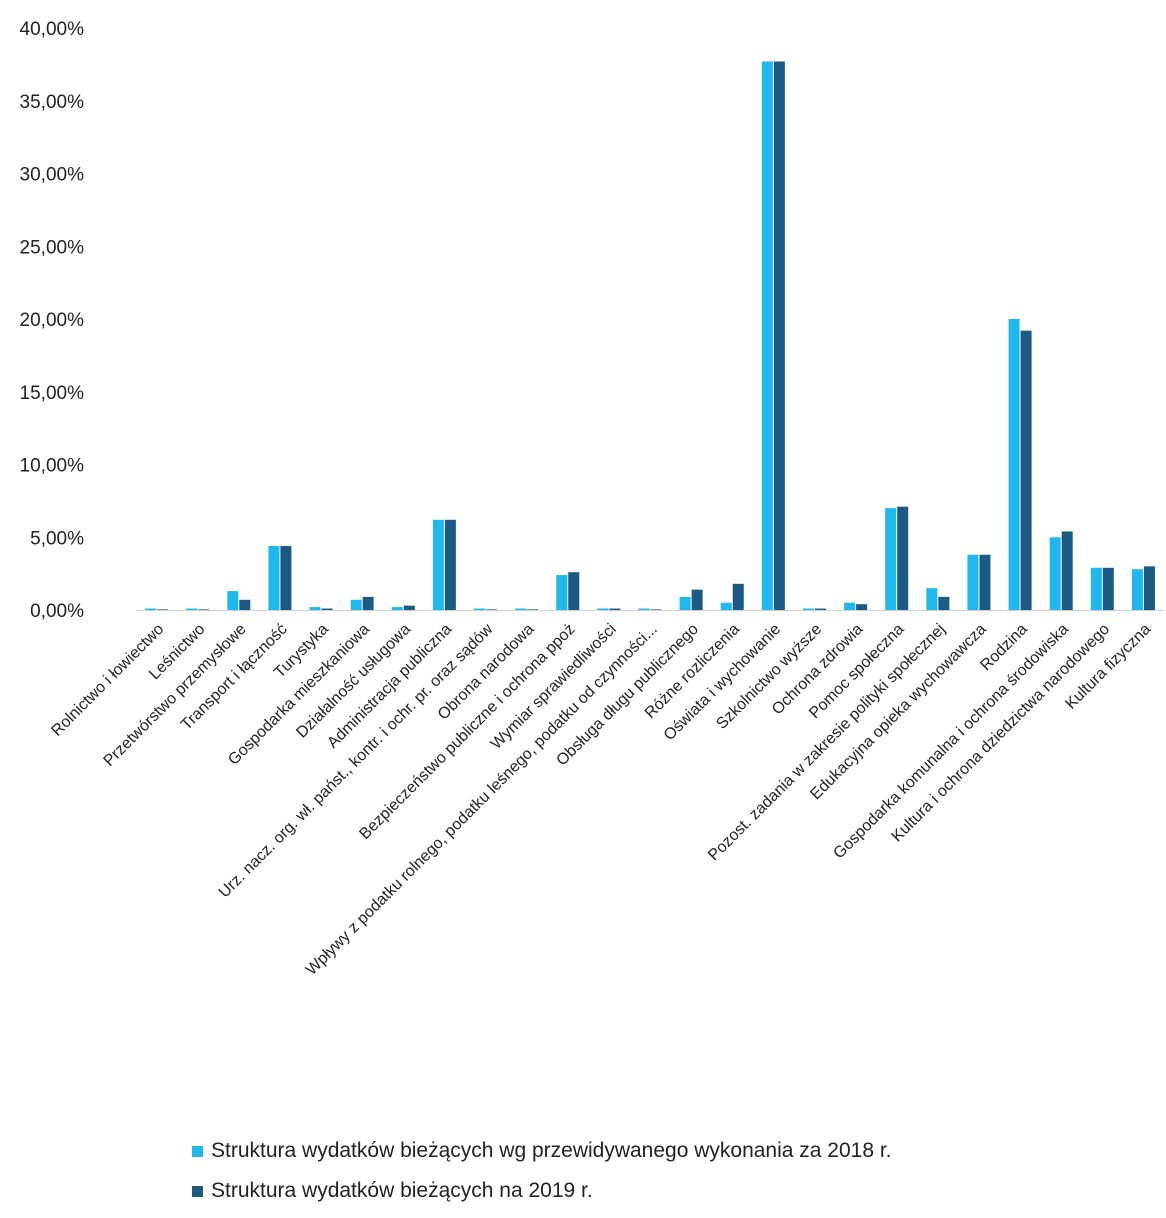 This screenshot has height=1218, width=1166. I want to click on y-tick-label-1: 5,00%, so click(57, 538).